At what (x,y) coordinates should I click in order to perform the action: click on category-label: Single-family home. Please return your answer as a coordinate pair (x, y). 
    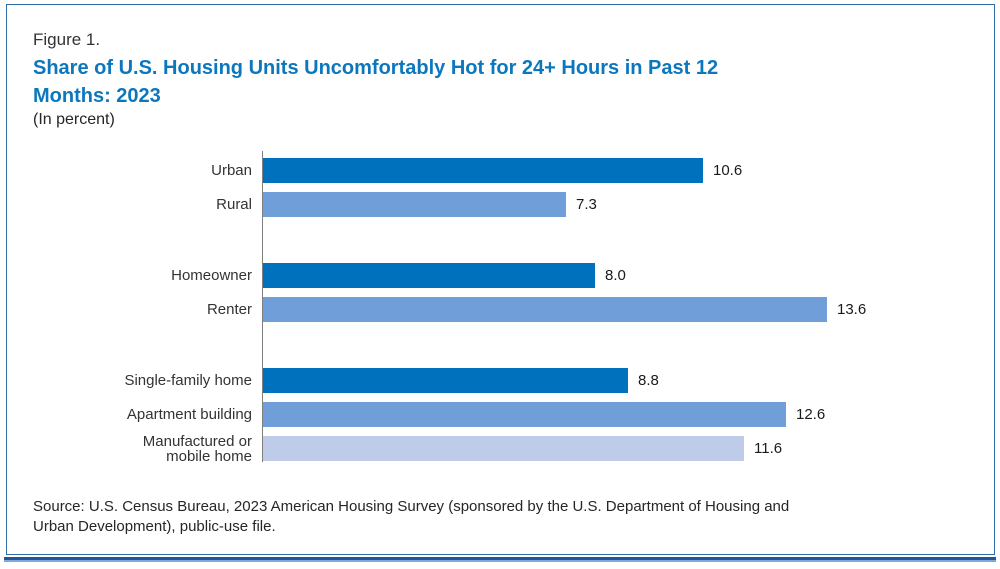
    Looking at the image, I should click on (188, 380).